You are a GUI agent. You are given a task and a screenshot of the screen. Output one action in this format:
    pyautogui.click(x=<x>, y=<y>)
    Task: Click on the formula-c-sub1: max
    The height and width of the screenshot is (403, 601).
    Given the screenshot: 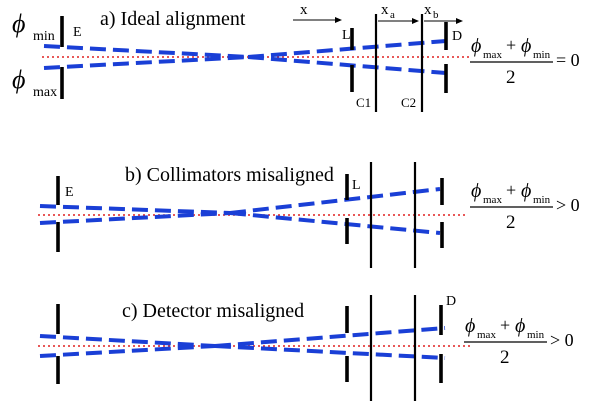 What is the action you would take?
    pyautogui.click(x=486, y=335)
    